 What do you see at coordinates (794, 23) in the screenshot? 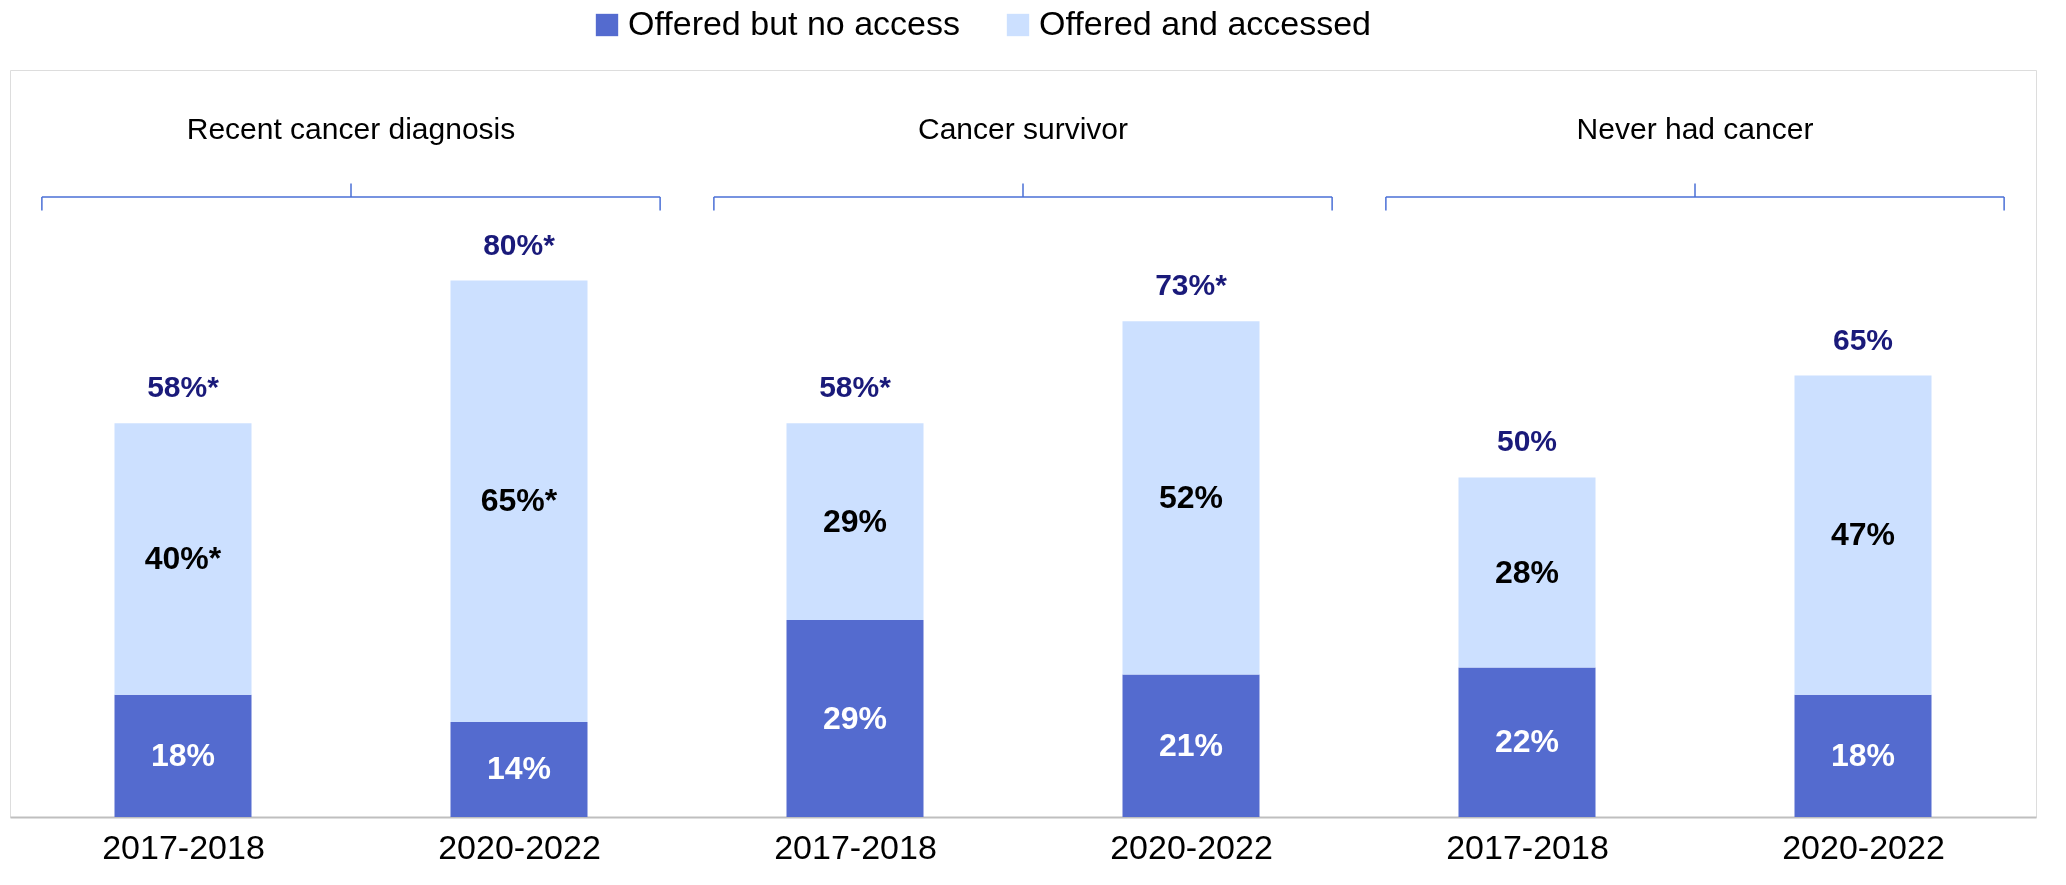
I see `legend-label: Offered but no access` at bounding box center [794, 23].